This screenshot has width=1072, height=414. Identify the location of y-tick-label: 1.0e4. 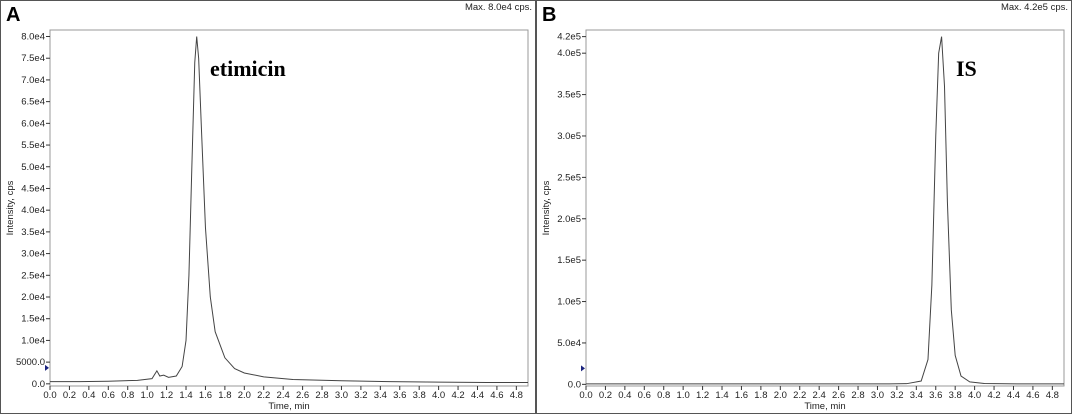
(33, 340).